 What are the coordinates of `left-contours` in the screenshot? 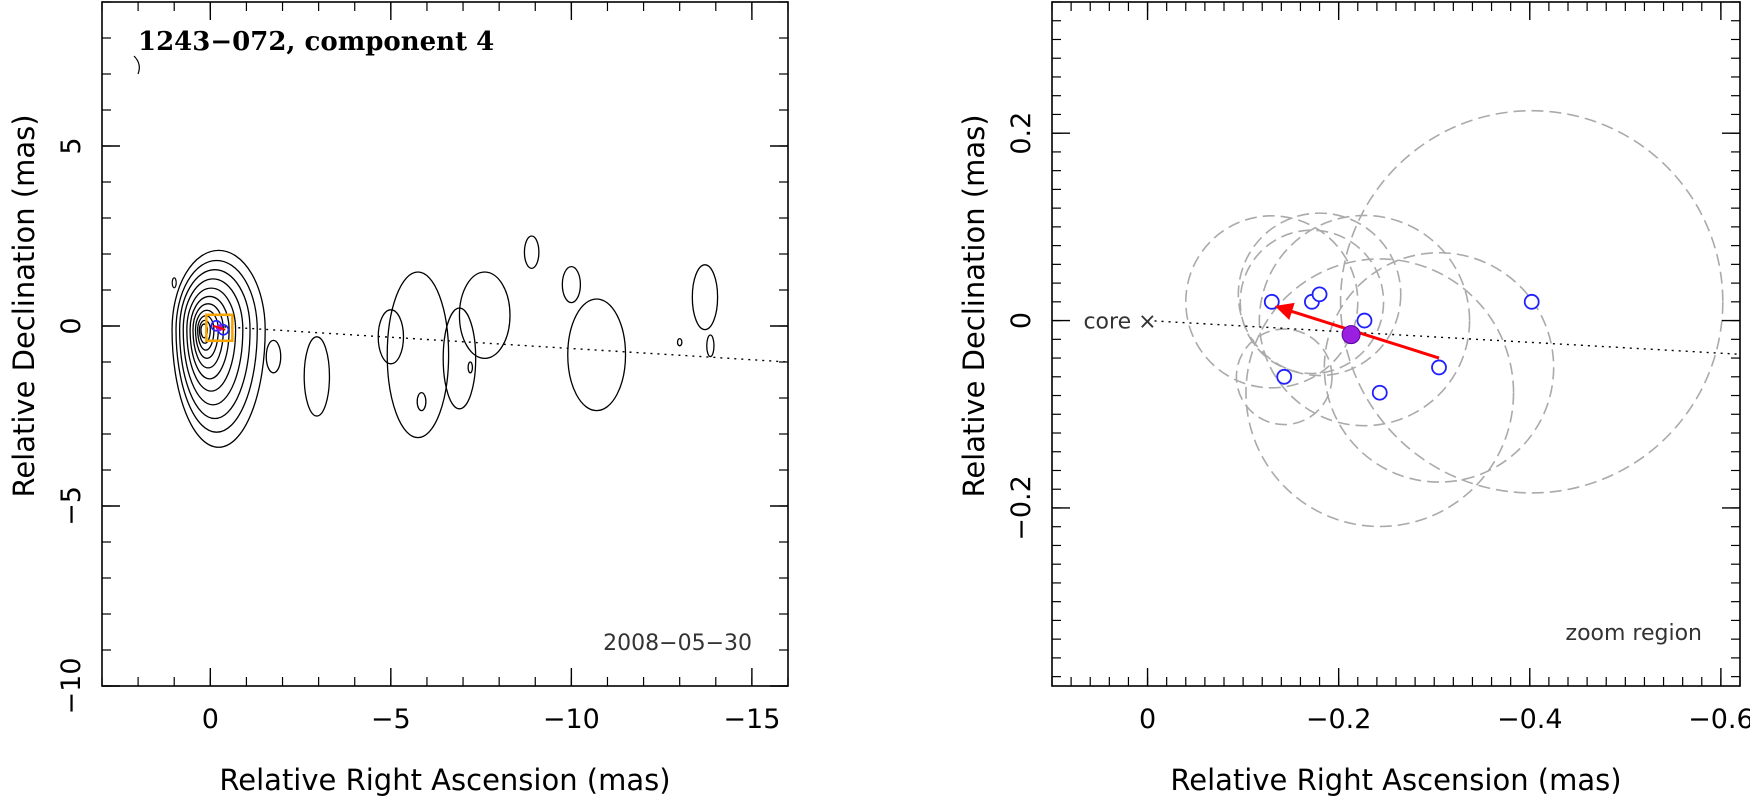 It's located at (445, 341).